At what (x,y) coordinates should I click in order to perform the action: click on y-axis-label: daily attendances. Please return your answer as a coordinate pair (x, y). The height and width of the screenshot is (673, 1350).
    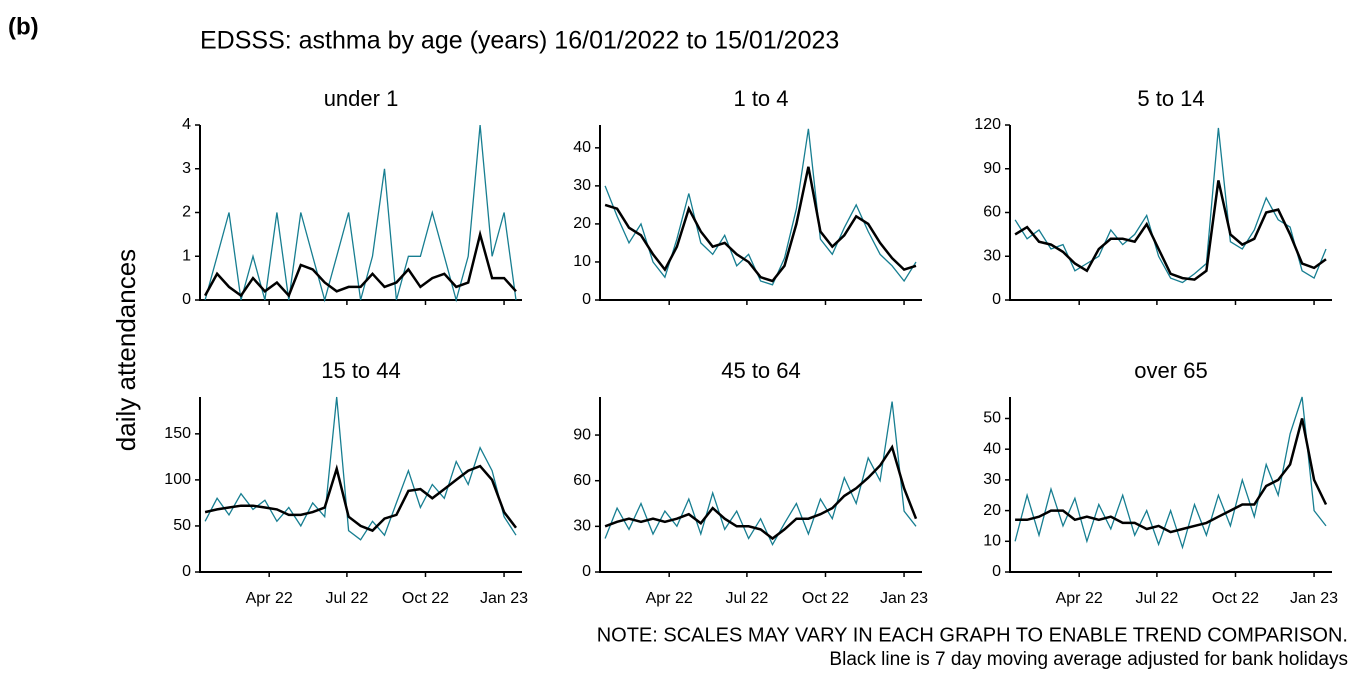
    Looking at the image, I should click on (126, 350).